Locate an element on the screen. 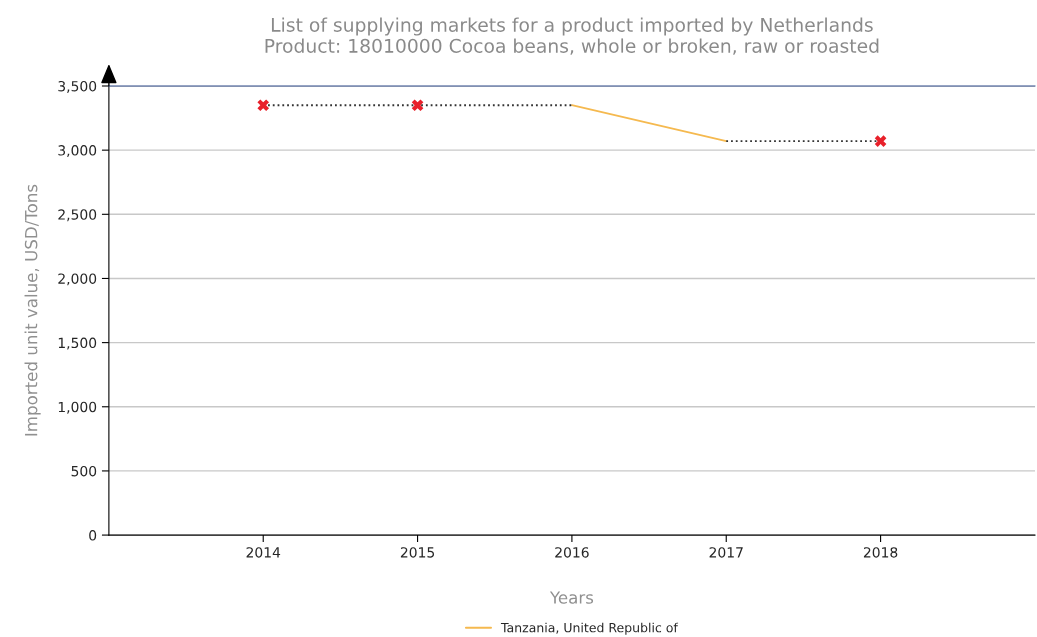  y-tick-label: 3,000 is located at coordinates (77, 151).